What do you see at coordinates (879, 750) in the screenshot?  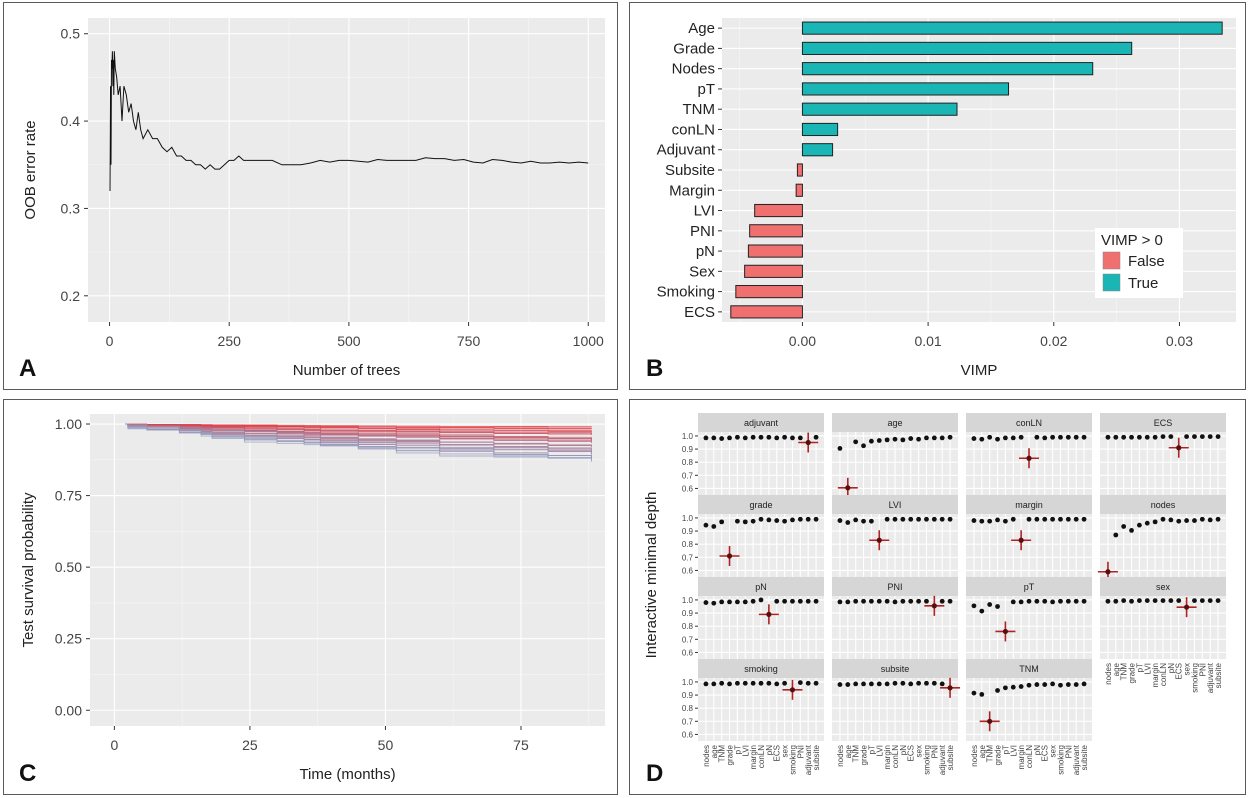 I see `facet-x-tick-label: LVI` at bounding box center [879, 750].